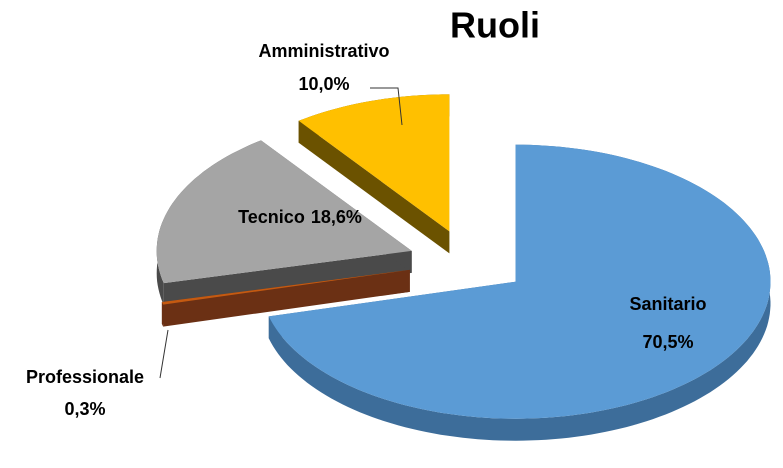 The height and width of the screenshot is (468, 783). Describe the element at coordinates (495, 25) in the screenshot. I see `chart-title: Ruoli` at that location.